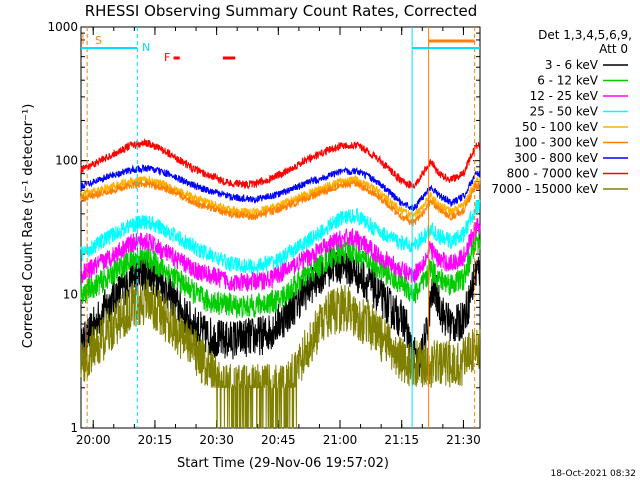 The width and height of the screenshot is (640, 484). I want to click on y-tick-label: 1000, so click(62, 27).